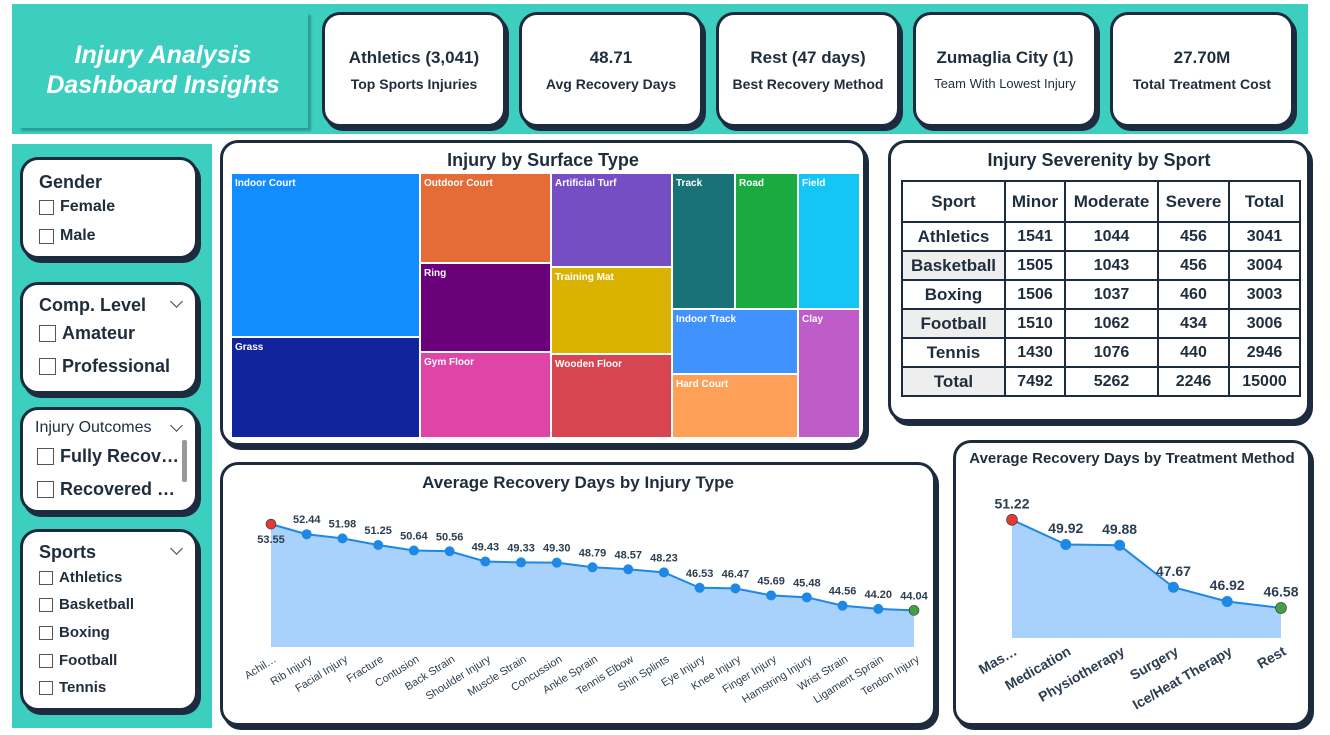 The height and width of the screenshot is (735, 1330). Describe the element at coordinates (325, 255) in the screenshot. I see `tile-indoor-court: Indoor Court` at that location.